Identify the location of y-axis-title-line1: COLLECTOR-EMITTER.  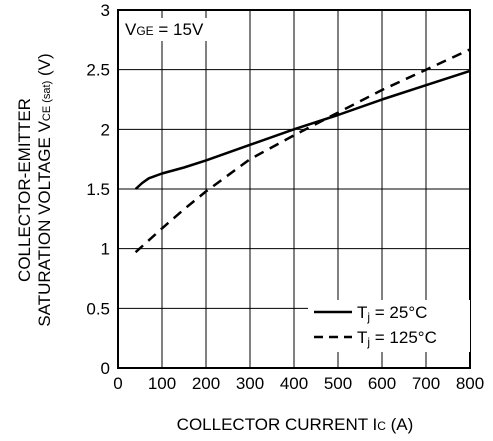
(24, 190).